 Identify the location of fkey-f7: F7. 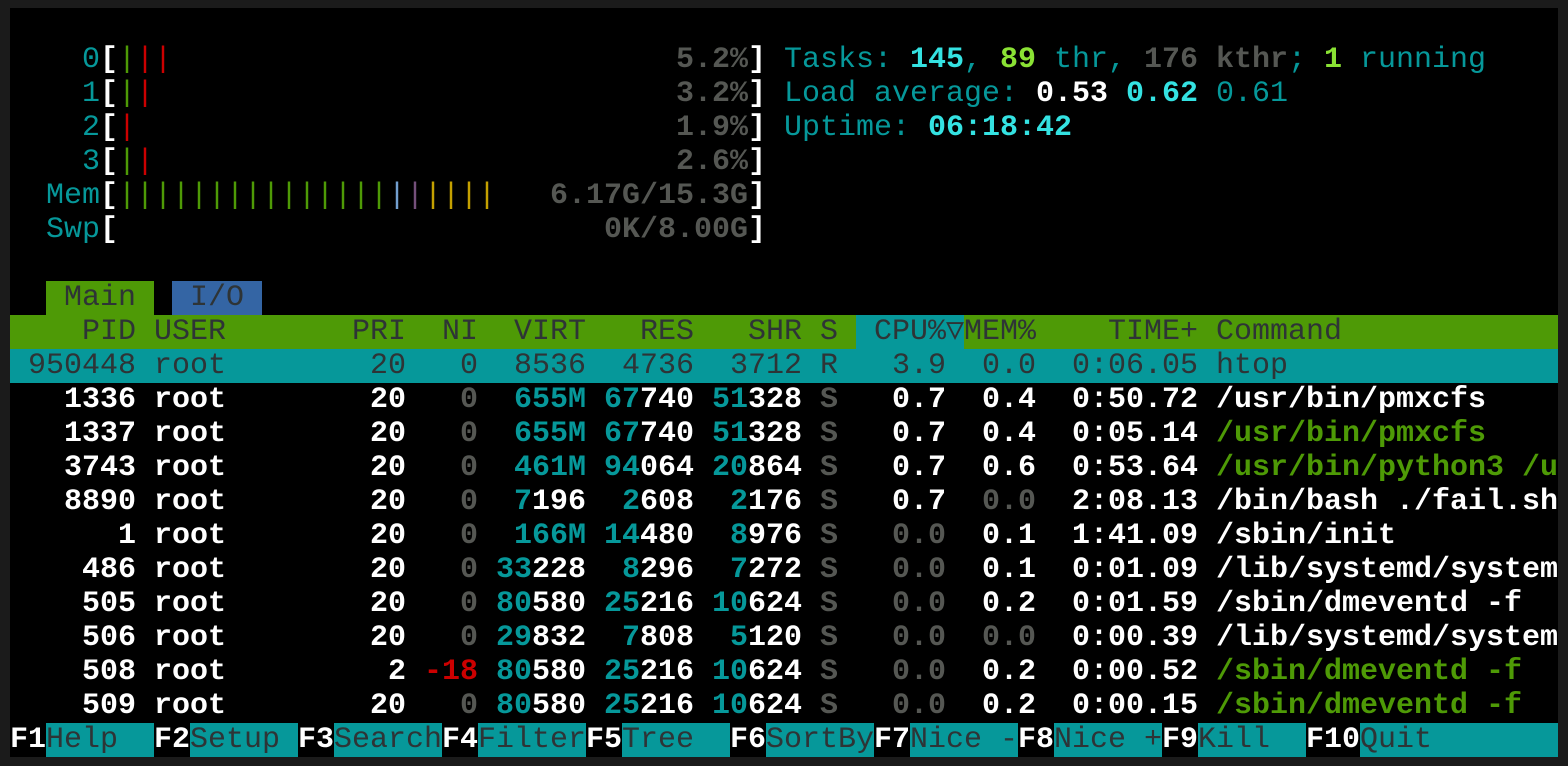
(892, 740).